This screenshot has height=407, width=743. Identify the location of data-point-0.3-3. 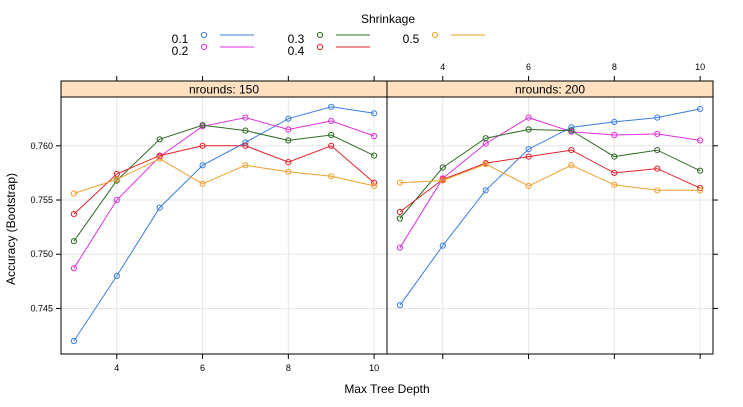
(74, 241).